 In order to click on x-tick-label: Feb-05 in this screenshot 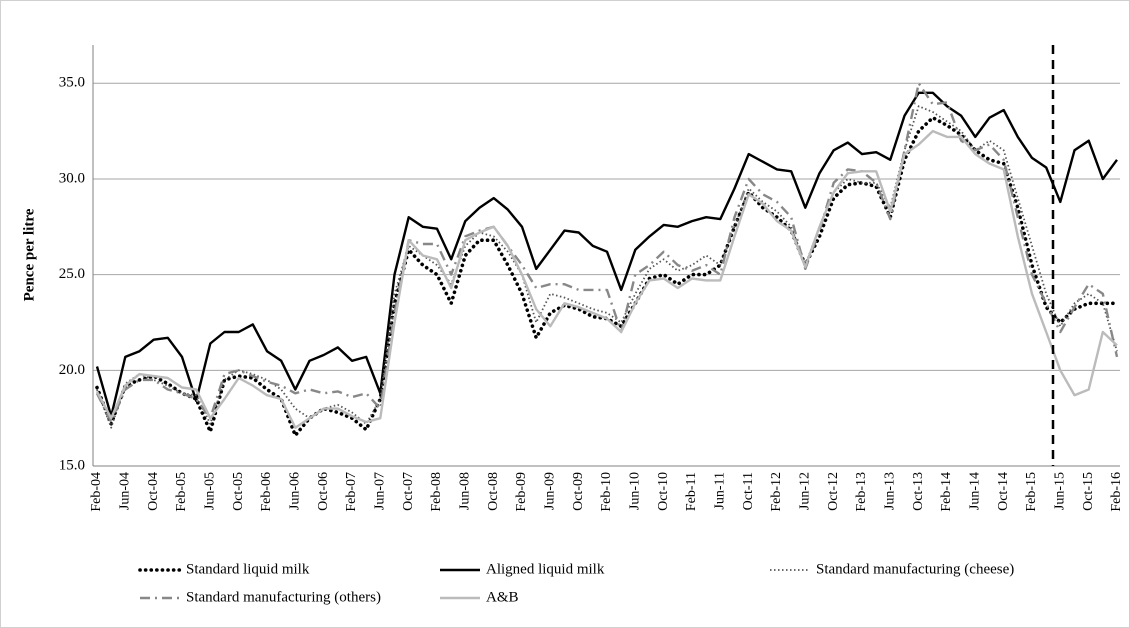, I will do `click(181, 492)`.